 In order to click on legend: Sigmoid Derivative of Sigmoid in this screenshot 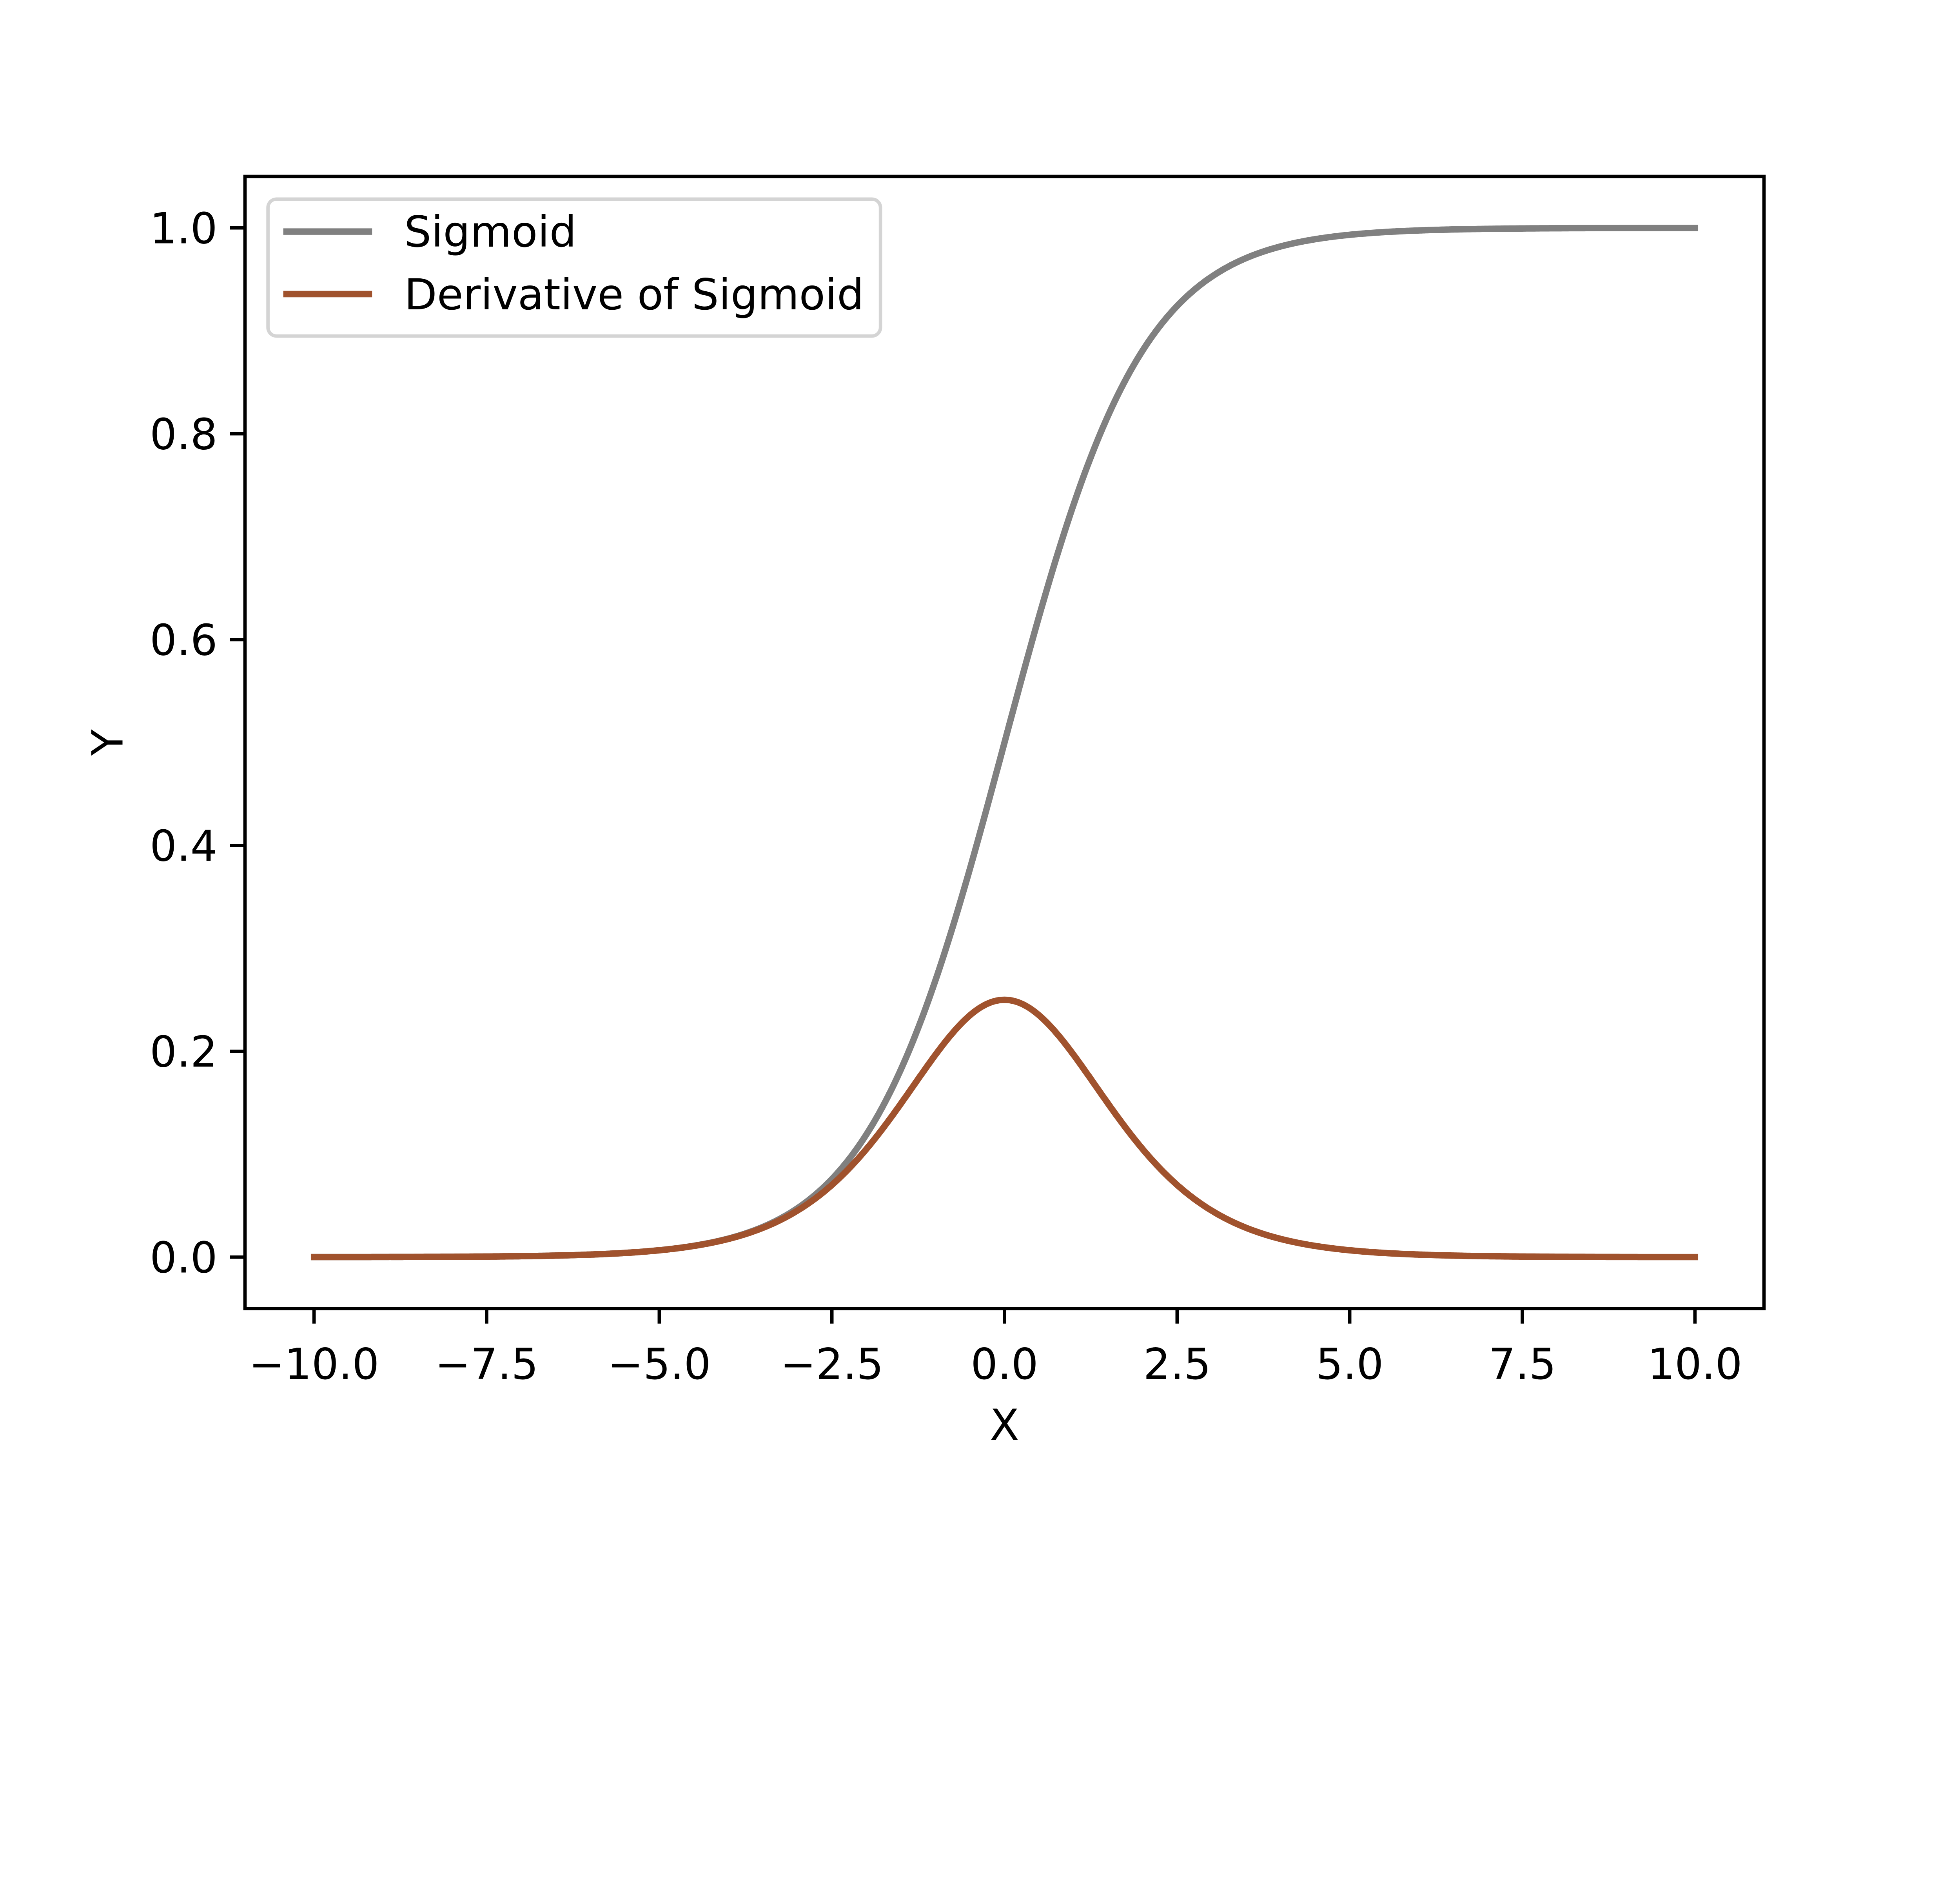, I will do `click(574, 267)`.